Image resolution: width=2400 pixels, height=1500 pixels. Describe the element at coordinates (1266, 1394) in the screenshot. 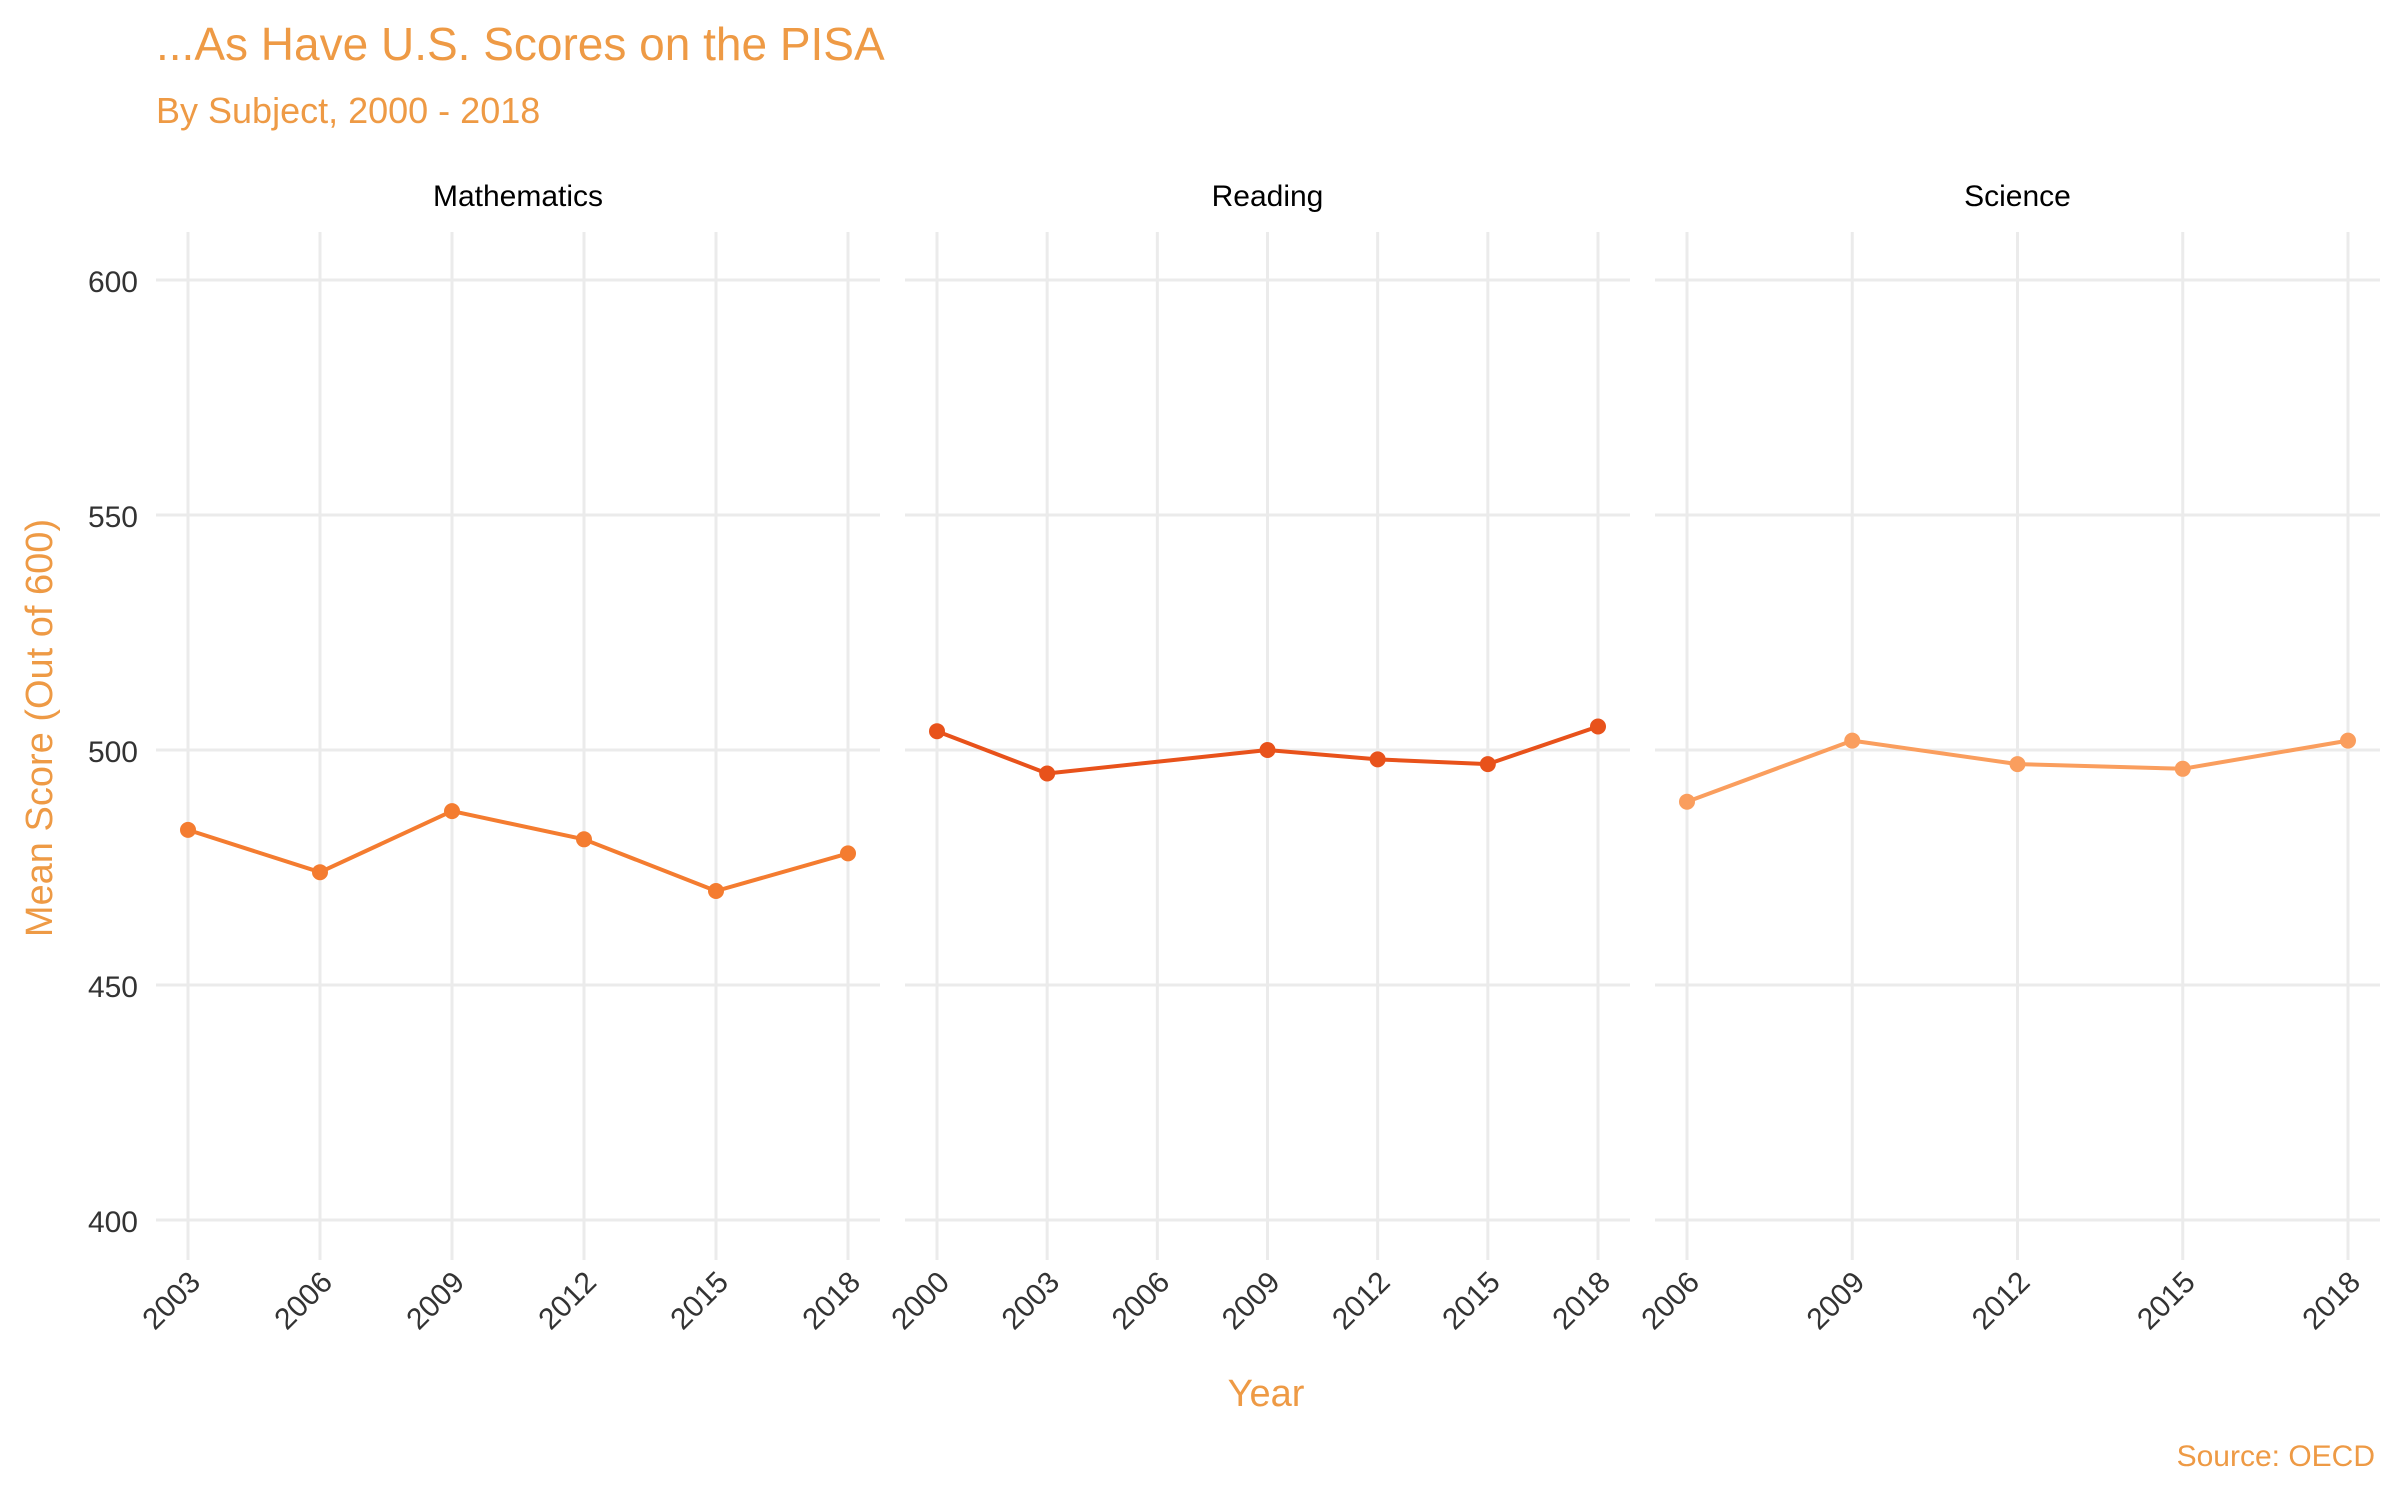

I see `x-axis-label: Year` at that location.